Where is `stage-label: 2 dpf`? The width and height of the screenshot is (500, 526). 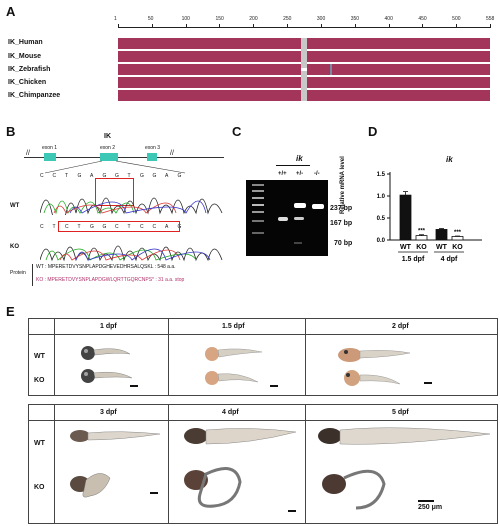 stage-label: 2 dpf is located at coordinates (400, 326).